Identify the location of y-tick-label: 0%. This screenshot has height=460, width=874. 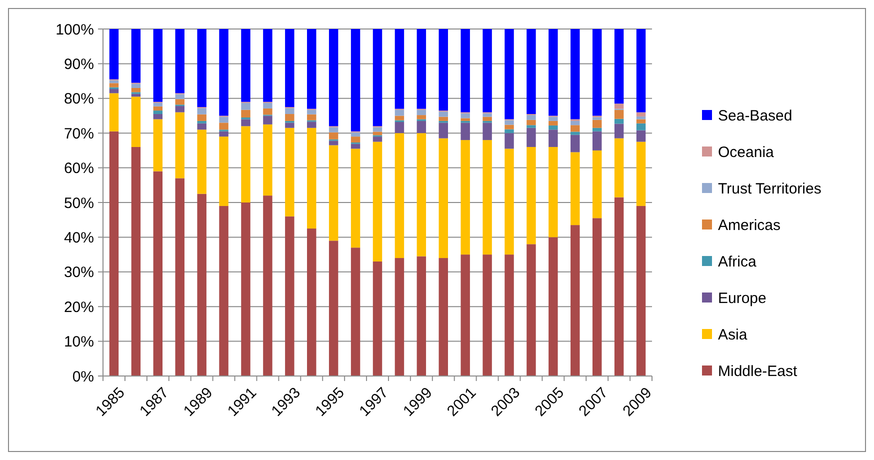
(83, 377).